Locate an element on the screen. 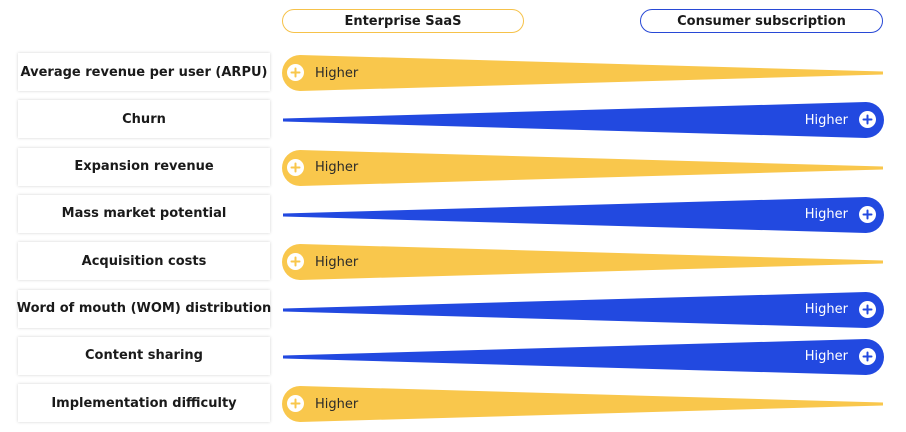 This screenshot has width=906, height=432. comparison-row: Churn Higher is located at coordinates (453, 120).